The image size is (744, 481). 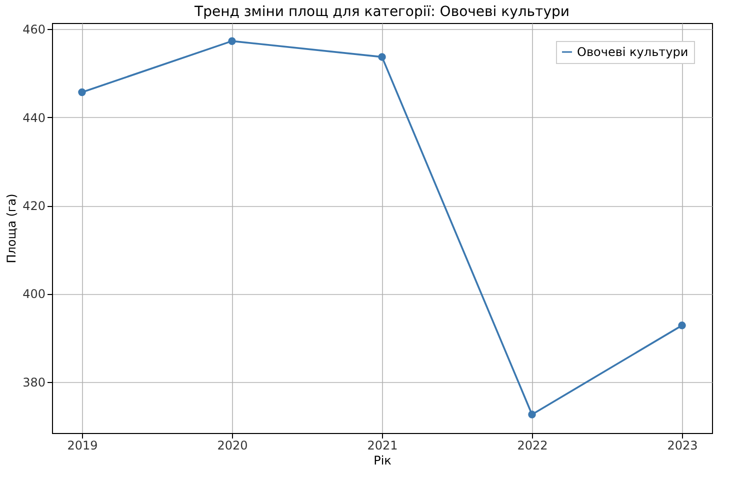 What do you see at coordinates (232, 445) in the screenshot?
I see `x-tick-label: 2020` at bounding box center [232, 445].